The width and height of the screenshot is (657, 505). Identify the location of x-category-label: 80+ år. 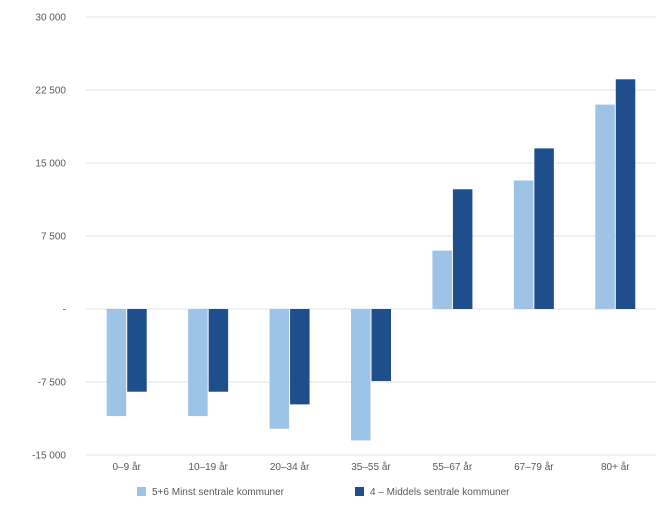
(615, 467).